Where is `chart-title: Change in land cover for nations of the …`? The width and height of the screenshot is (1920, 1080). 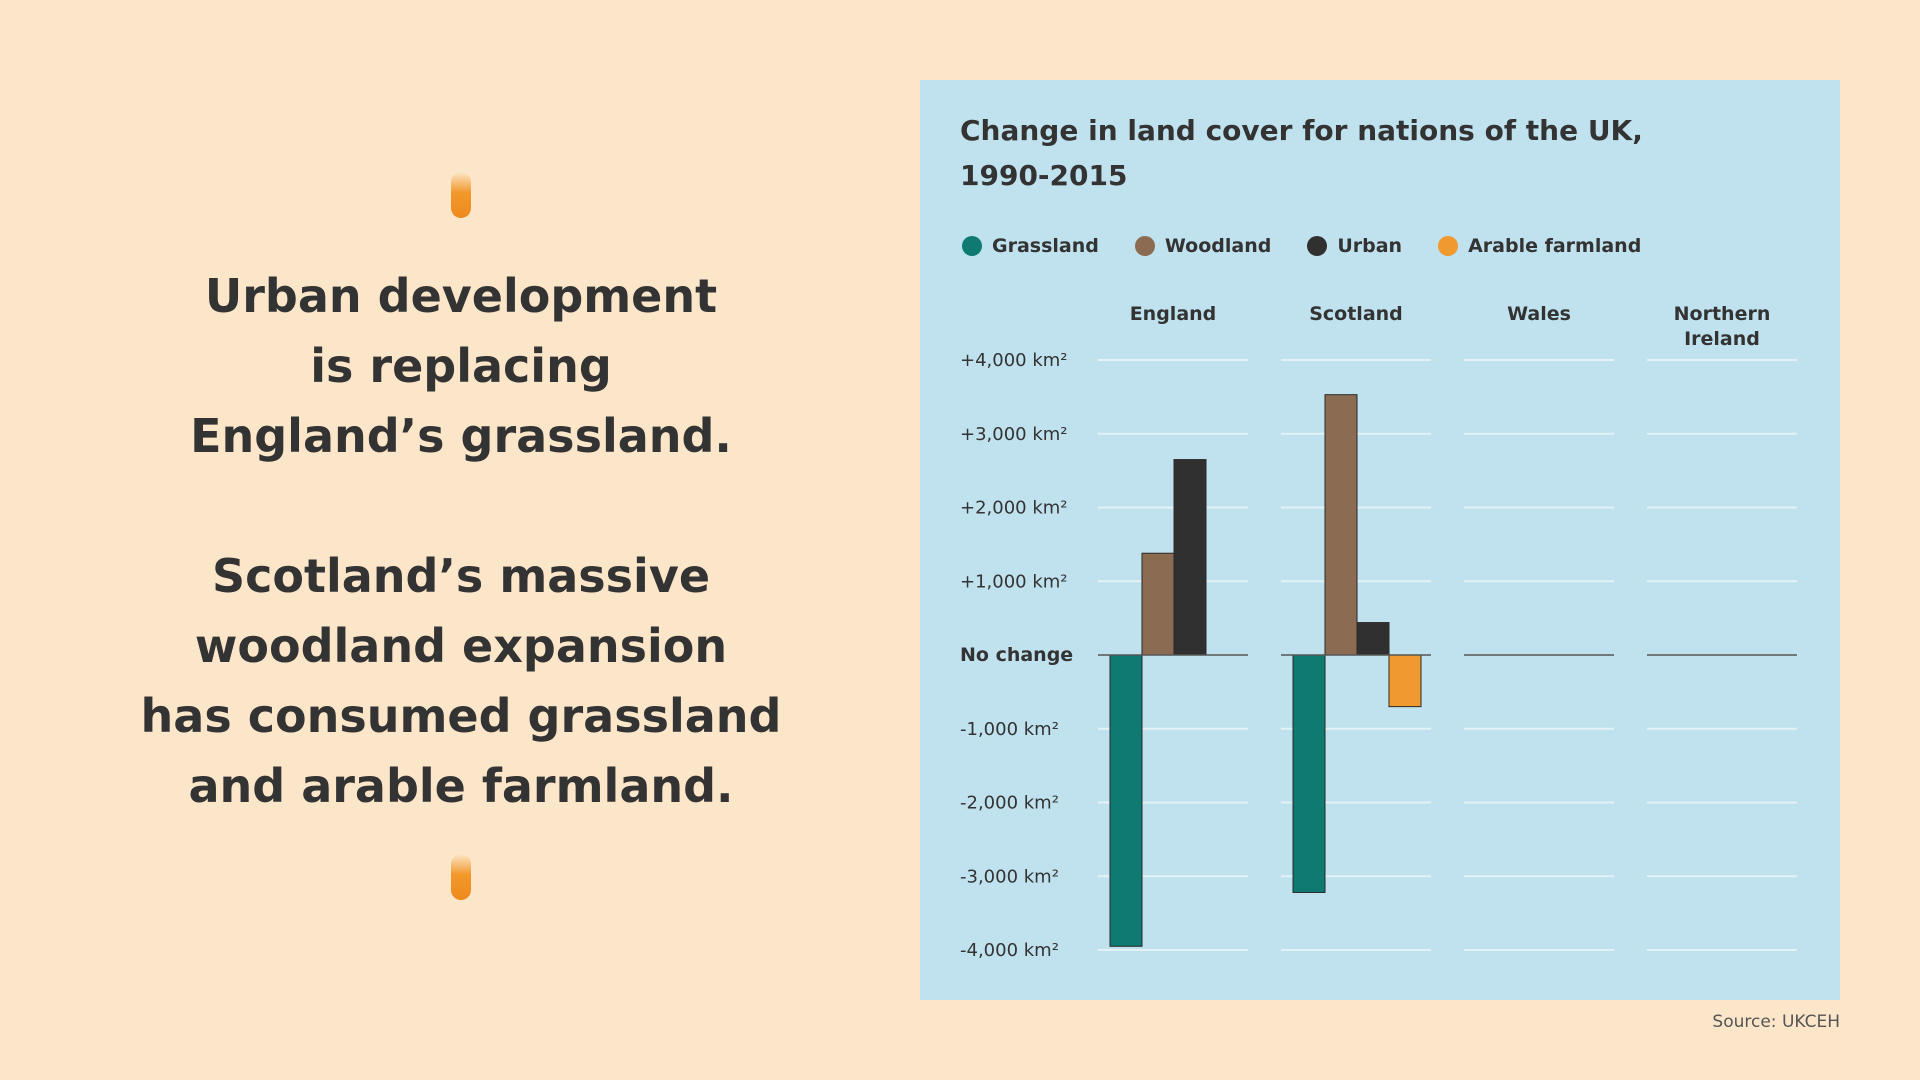 chart-title: Change in land cover for nations of the … is located at coordinates (1340, 153).